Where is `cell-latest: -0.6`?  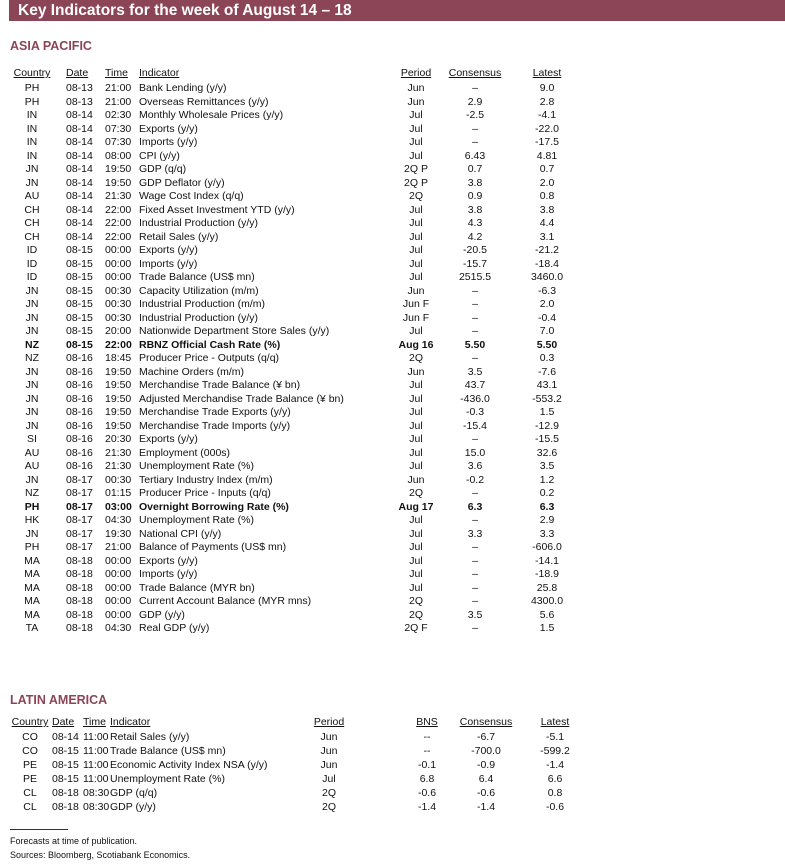 cell-latest: -0.6 is located at coordinates (555, 807).